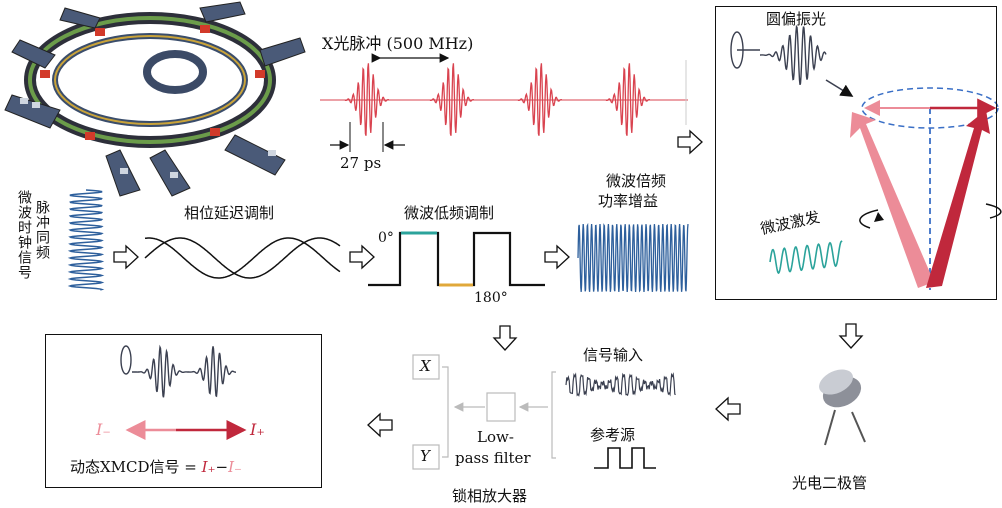  I want to click on signal-input-label: 信号输入, so click(613, 355).